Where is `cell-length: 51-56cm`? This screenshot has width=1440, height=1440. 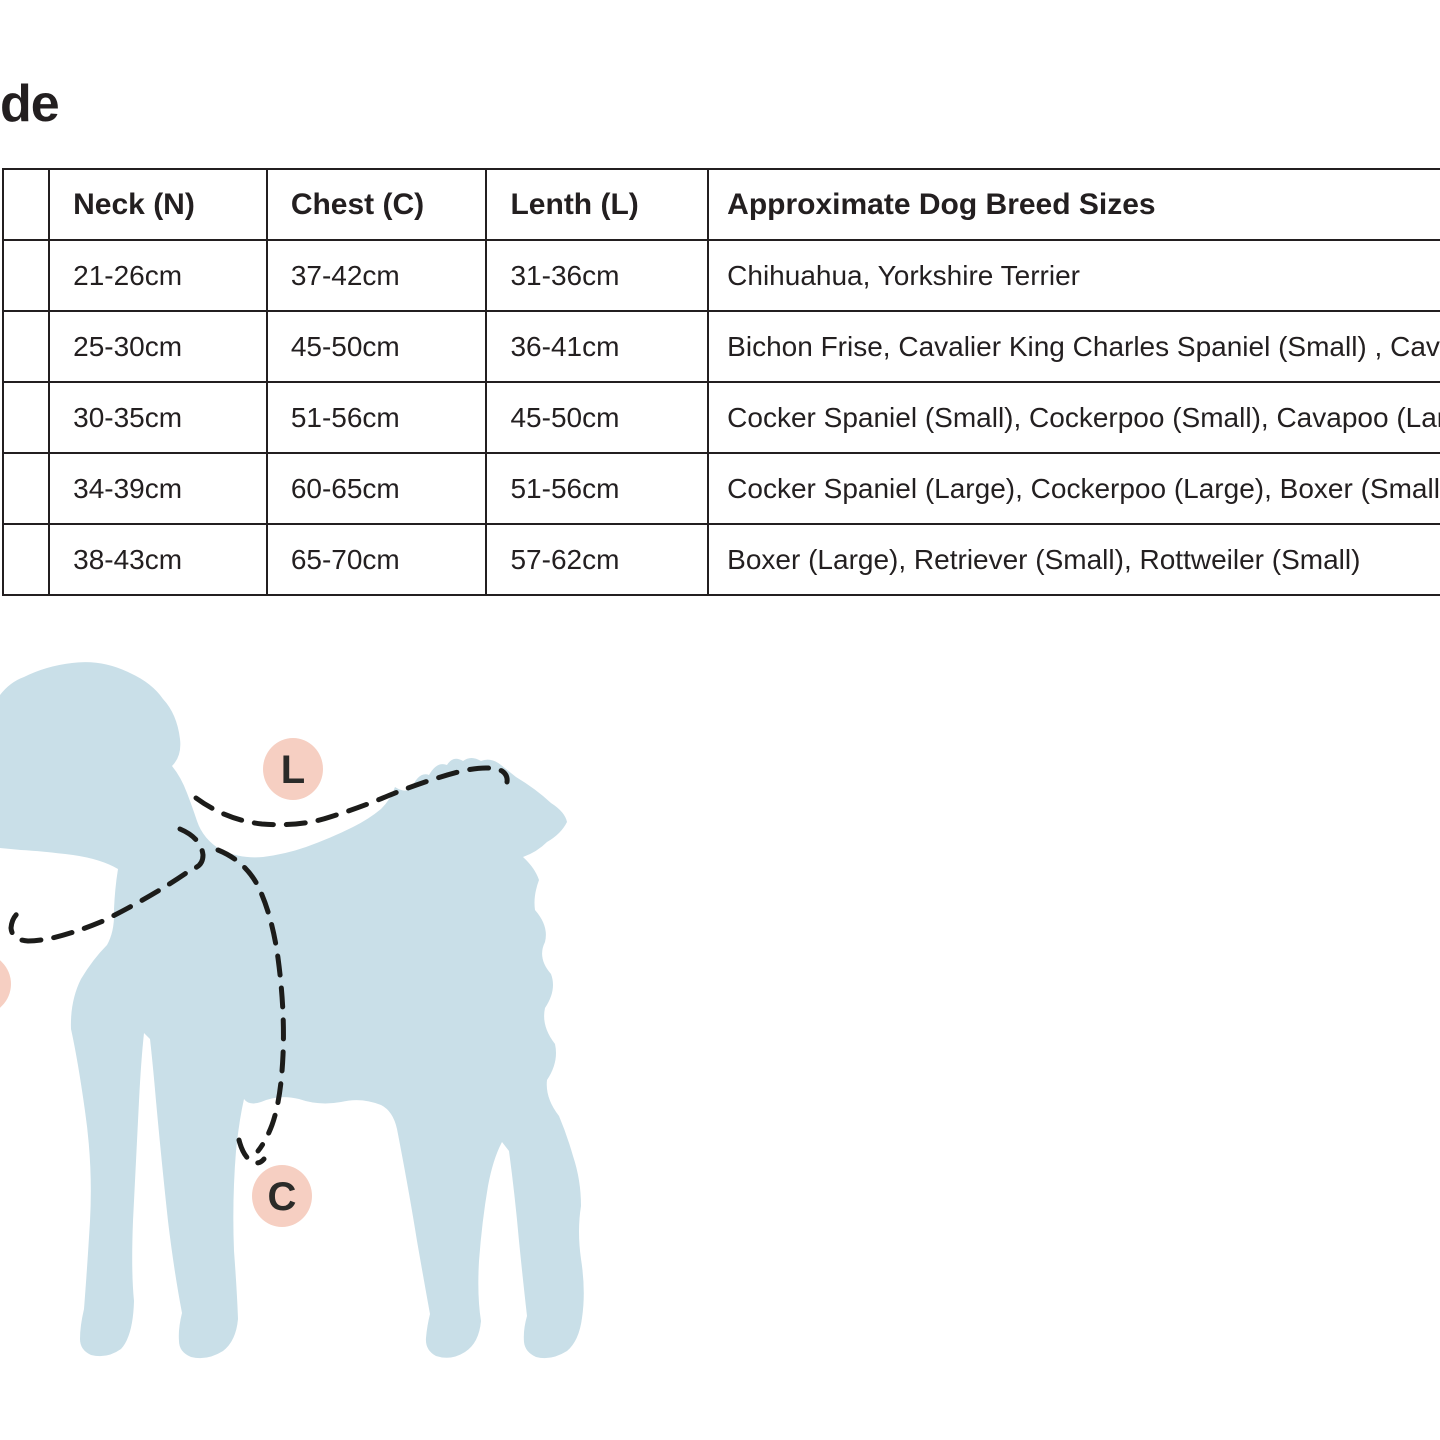
cell-length: 51-56cm is located at coordinates (597, 488).